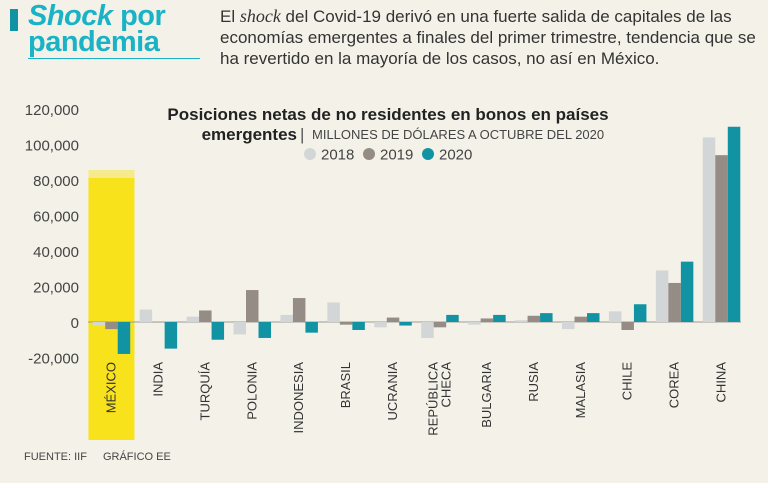 The width and height of the screenshot is (768, 483). Describe the element at coordinates (458, 134) in the screenshot. I see `chart-subtitle: MILLONES DE DÓLARES A OCTUBRE DEL 2020` at that location.